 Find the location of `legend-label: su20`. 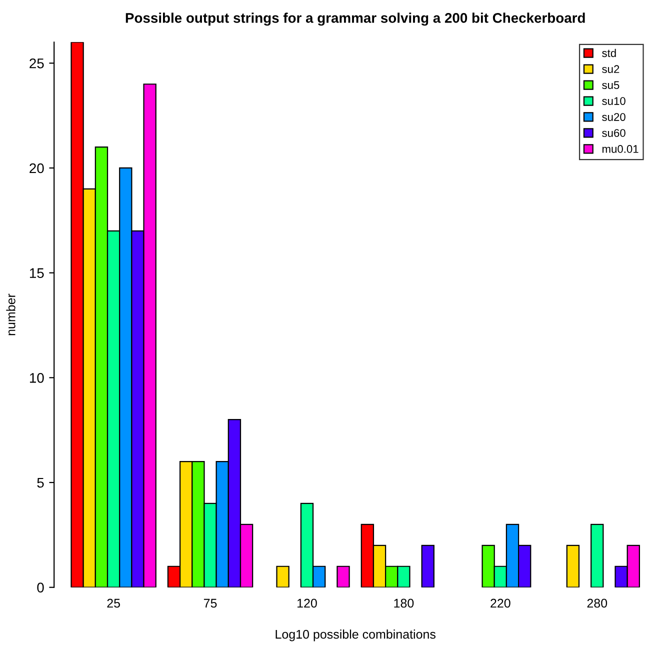

legend-label: su20 is located at coordinates (614, 117).